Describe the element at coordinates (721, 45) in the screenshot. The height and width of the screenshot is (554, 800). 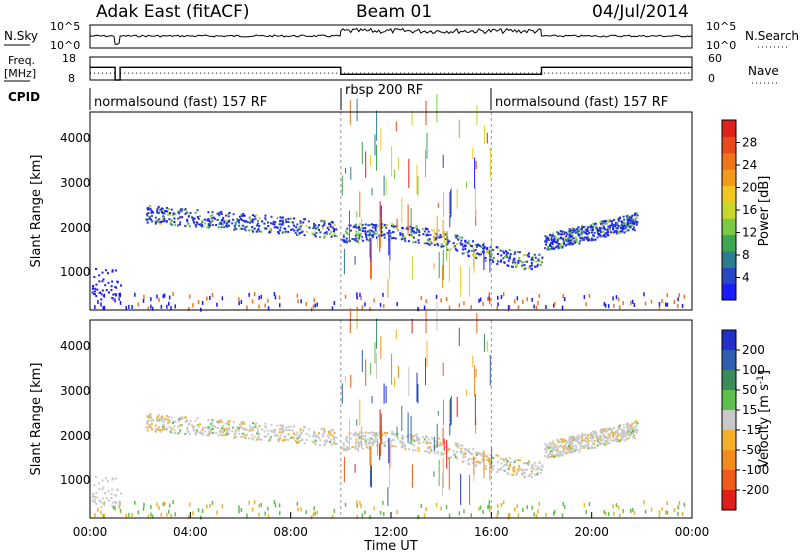
I see `noise-right-tick-bottom: 10^0` at that location.